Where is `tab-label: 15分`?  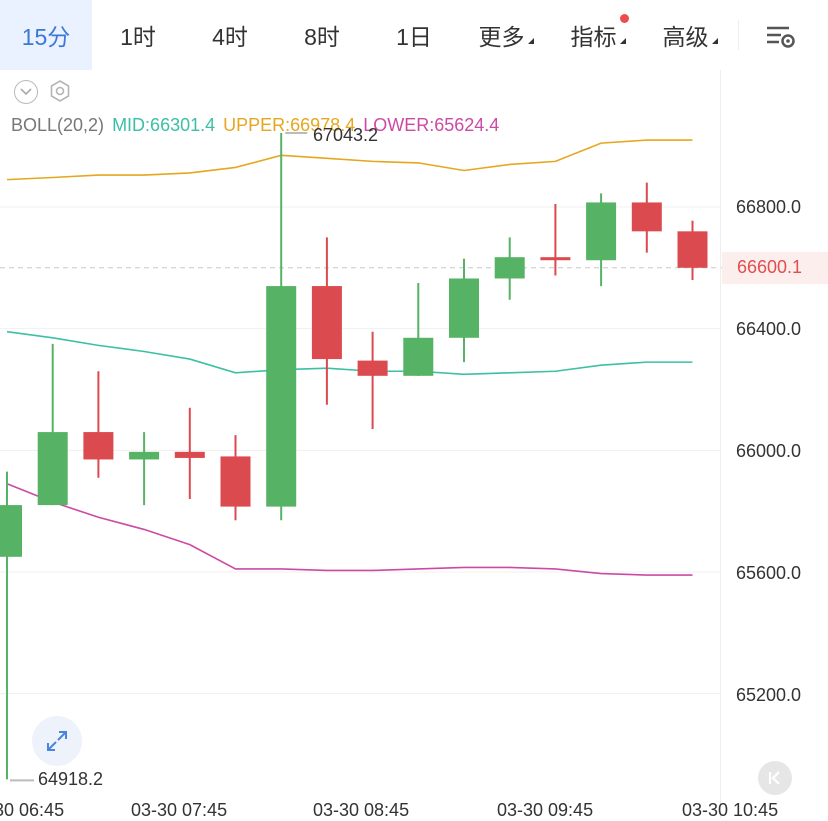 tab-label: 15分 is located at coordinates (46, 37).